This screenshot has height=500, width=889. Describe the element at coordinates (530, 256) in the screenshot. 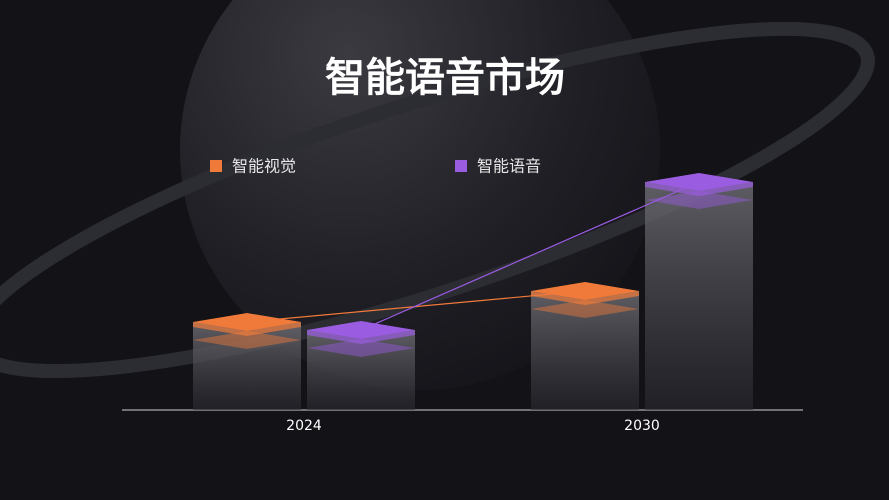

I see `trend-line` at that location.